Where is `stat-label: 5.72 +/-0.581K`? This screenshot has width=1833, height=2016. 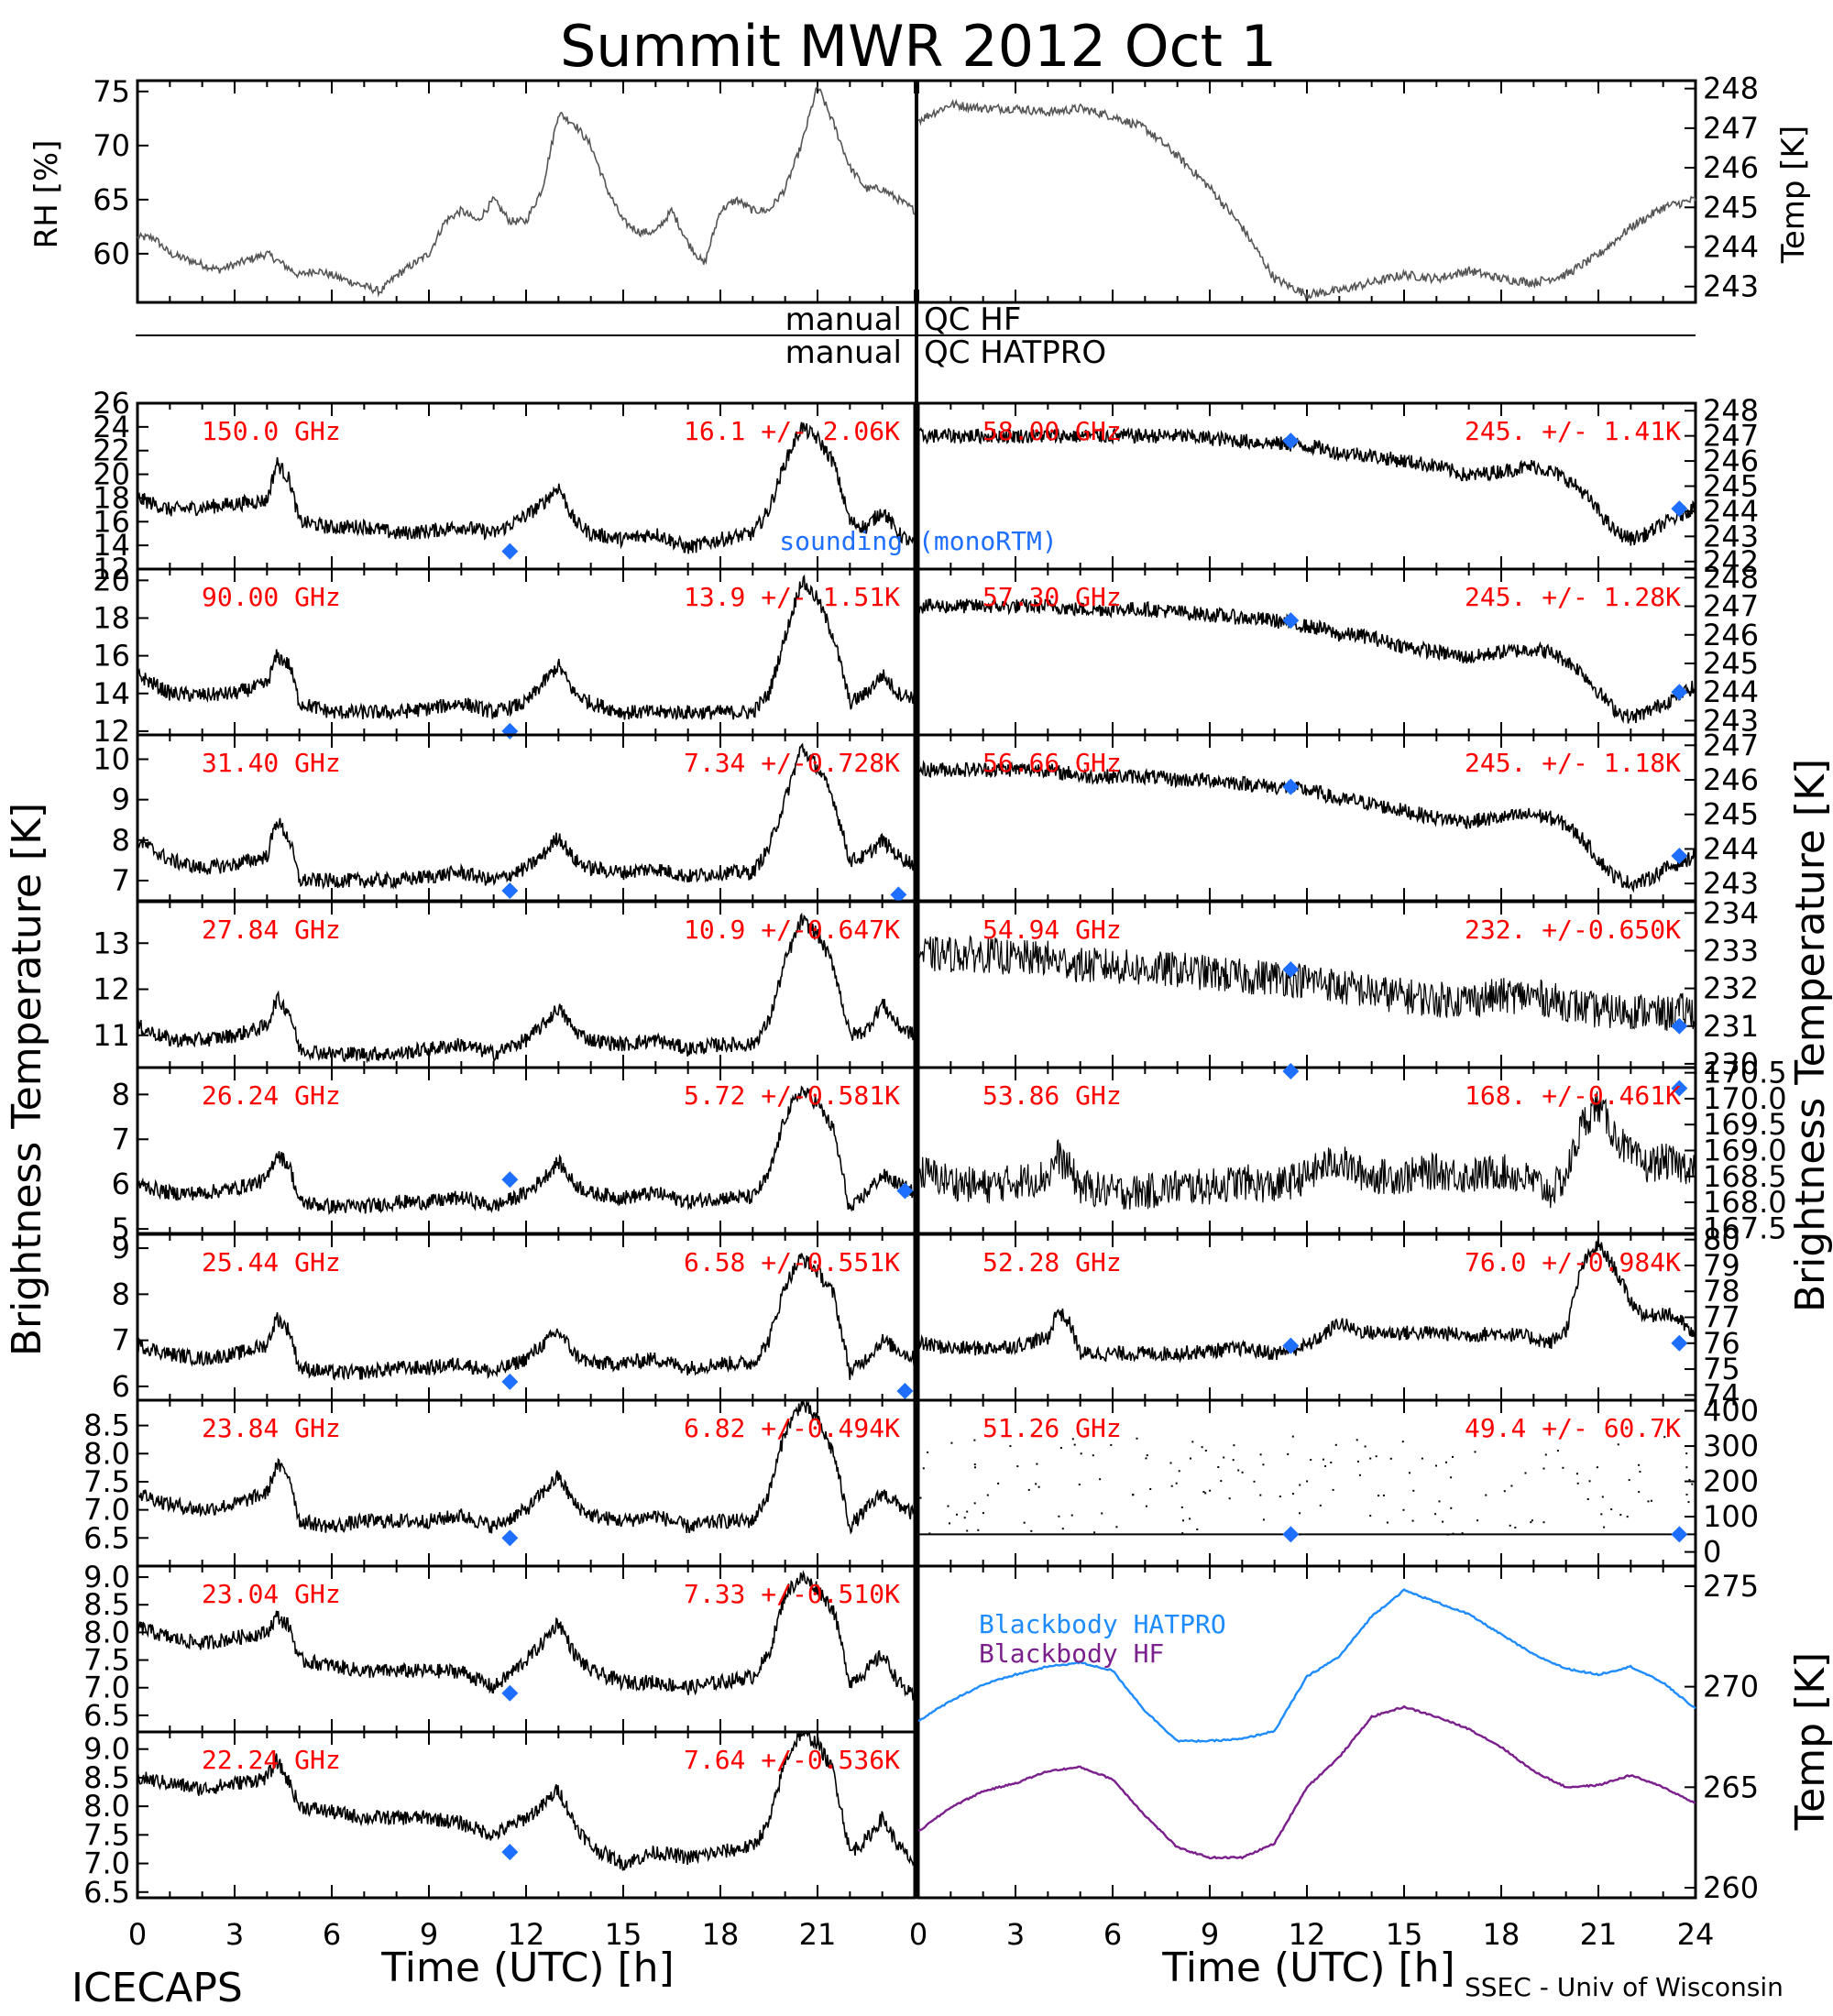
stat-label: 5.72 +/-0.581K is located at coordinates (792, 1095).